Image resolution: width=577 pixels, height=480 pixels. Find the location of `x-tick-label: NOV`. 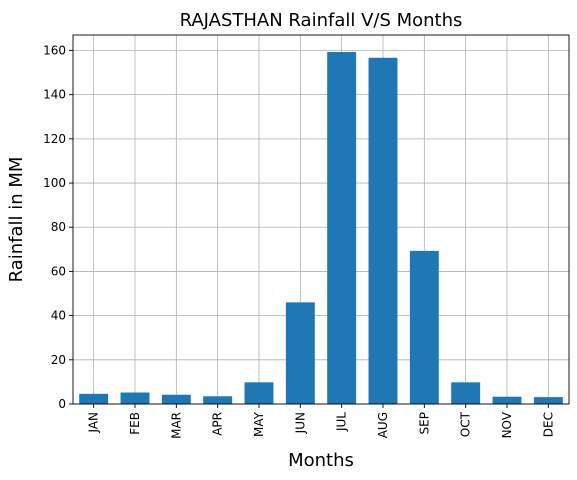

x-tick-label: NOV is located at coordinates (507, 424).